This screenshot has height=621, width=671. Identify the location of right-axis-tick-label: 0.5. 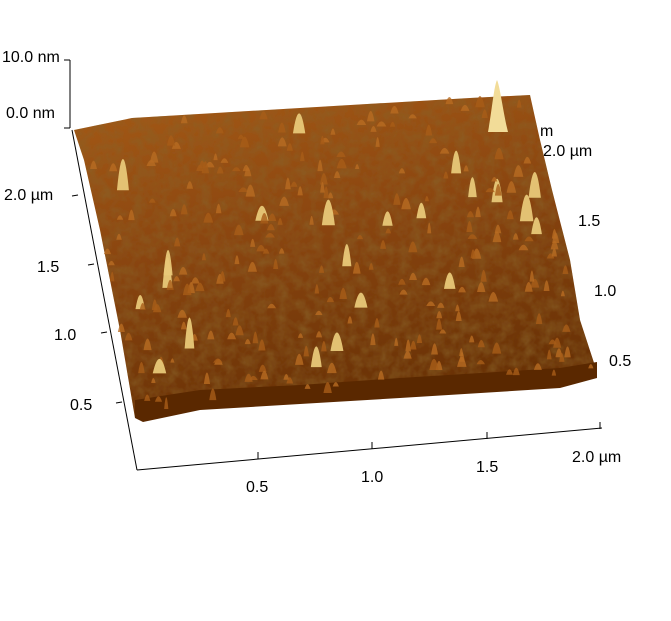
(620, 361).